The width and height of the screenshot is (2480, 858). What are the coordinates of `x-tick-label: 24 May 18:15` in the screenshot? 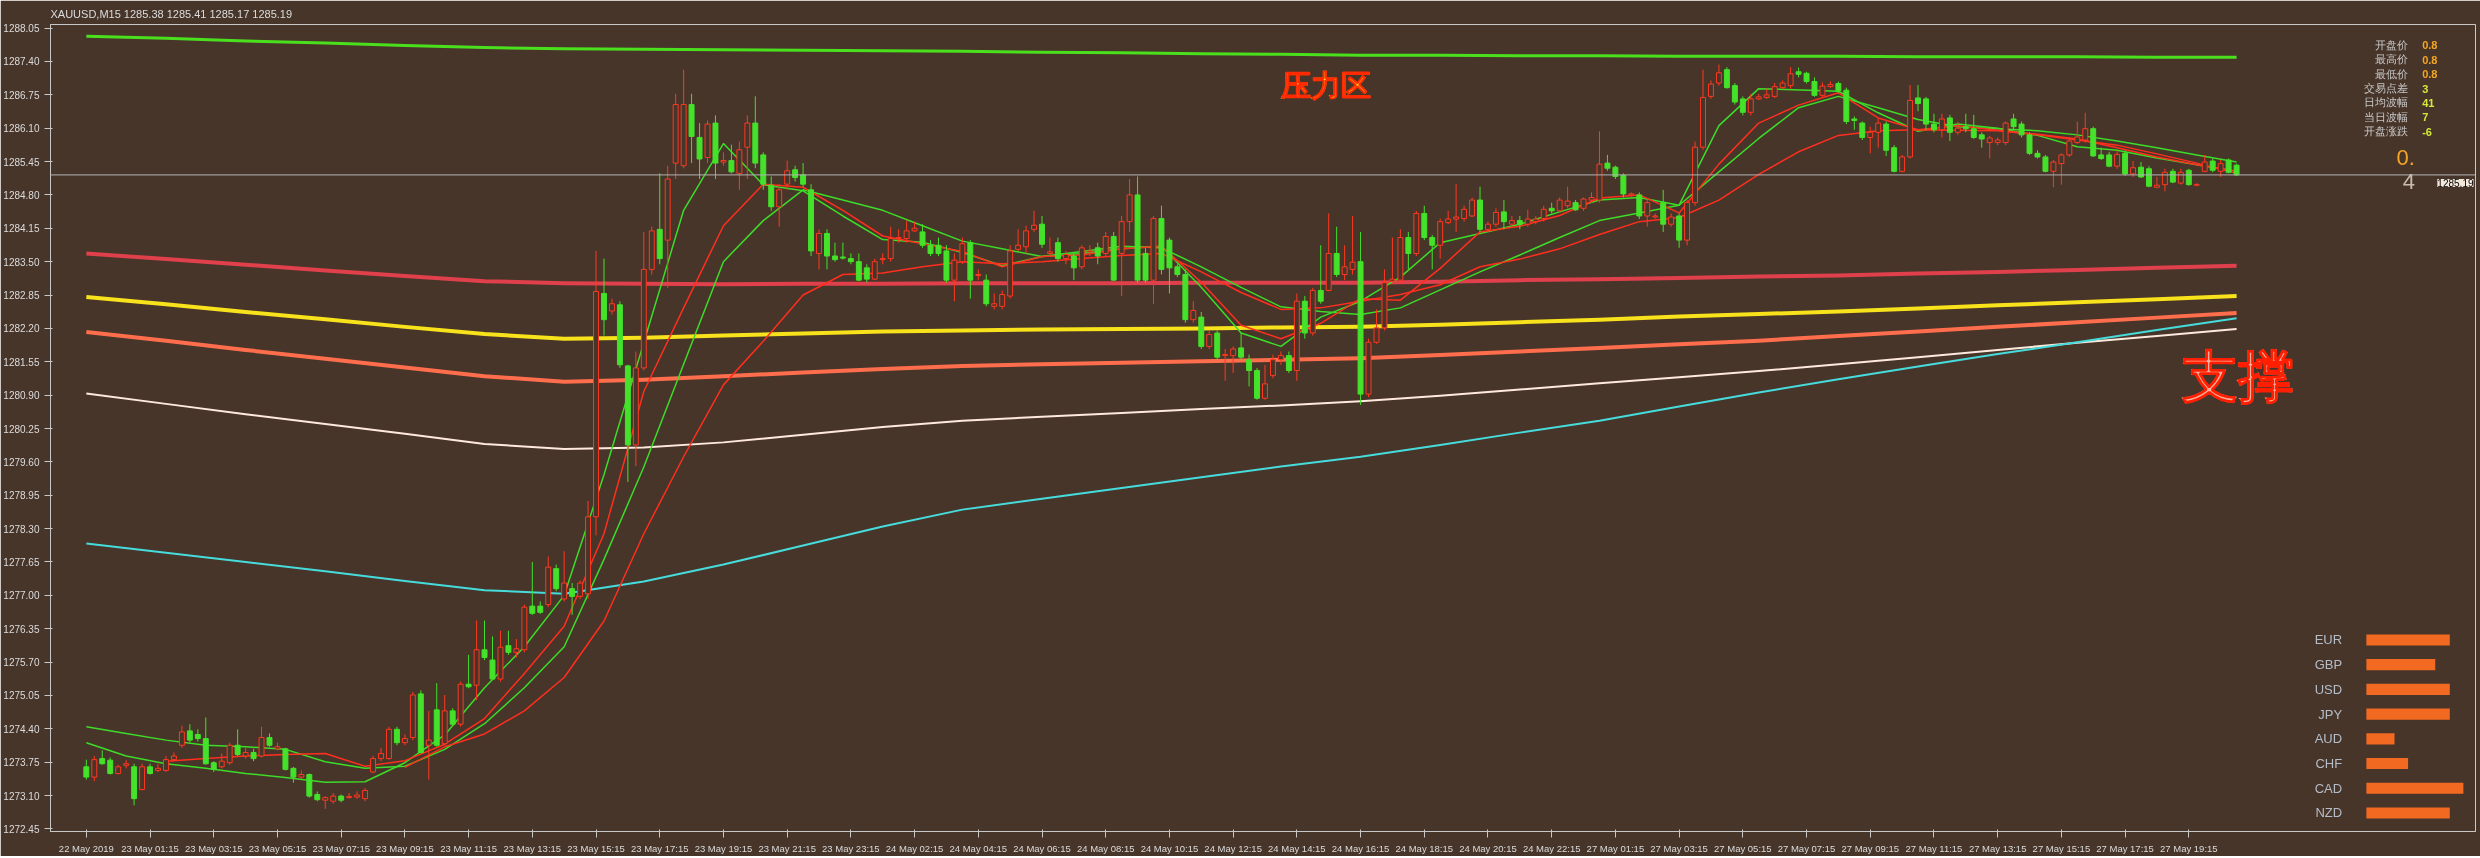 It's located at (1424, 848).